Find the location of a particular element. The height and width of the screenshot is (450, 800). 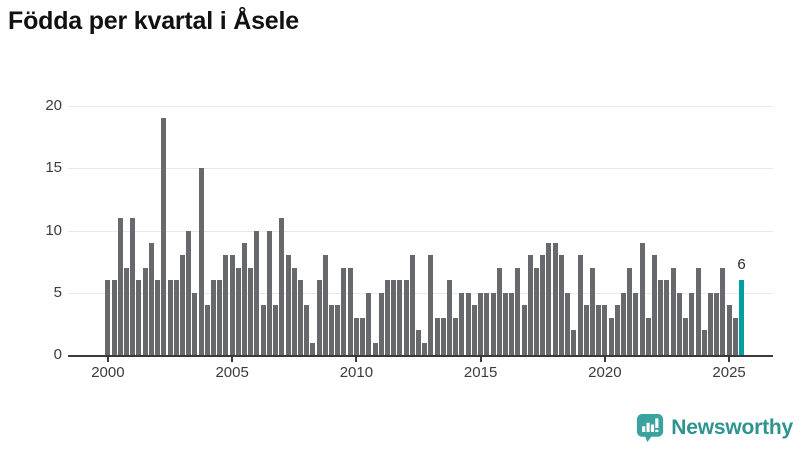

bar-2021-q4 is located at coordinates (648, 336).